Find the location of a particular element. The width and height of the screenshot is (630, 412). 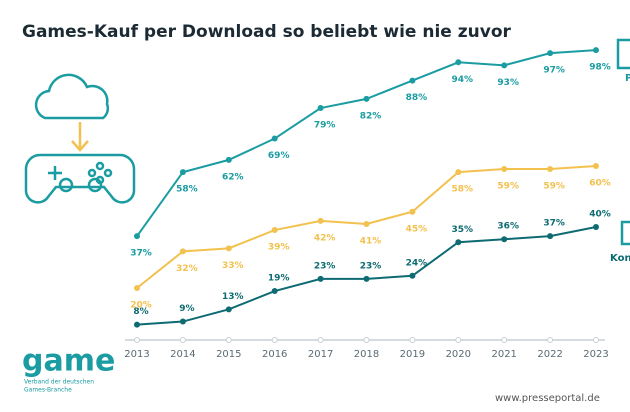

x-tick-label: 2013 is located at coordinates (136, 354).